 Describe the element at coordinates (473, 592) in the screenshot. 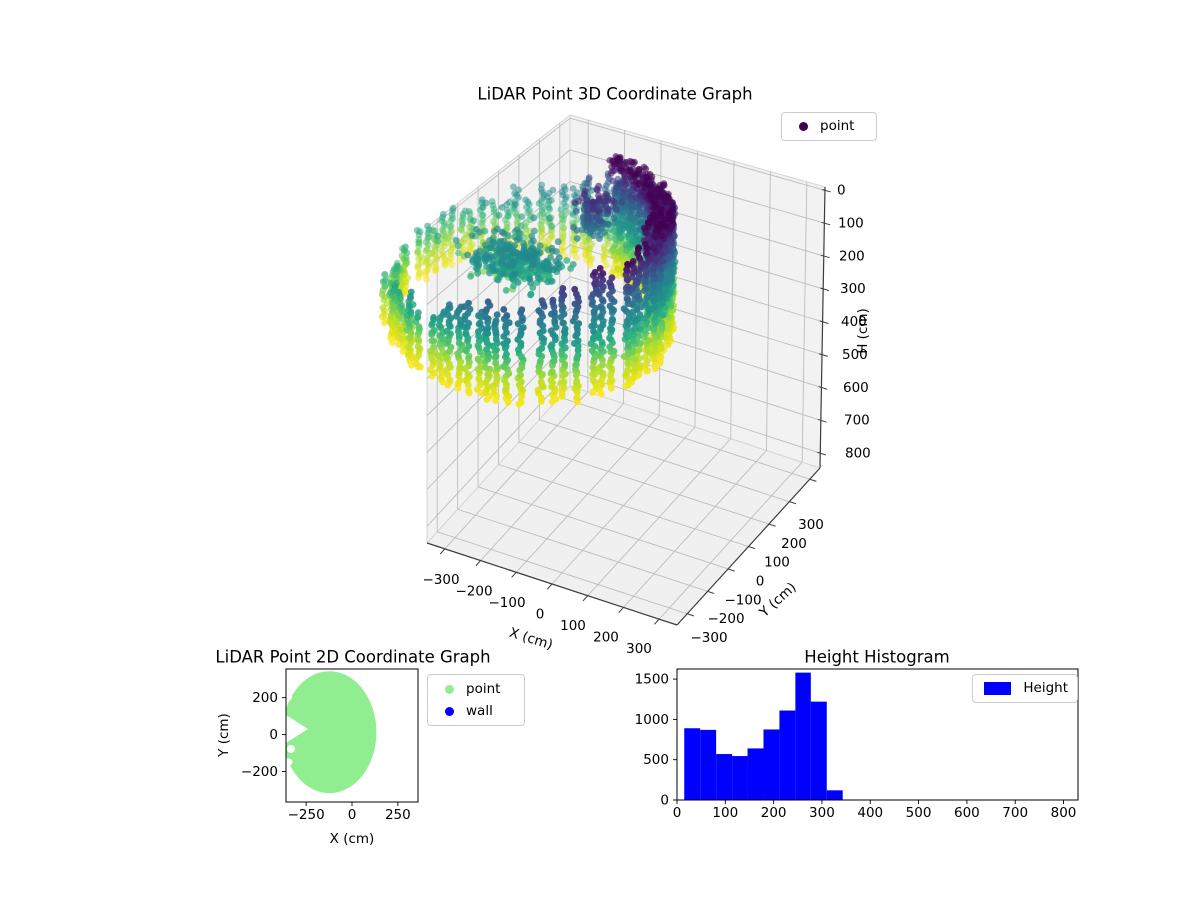

I see `x-tick-label: −200` at that location.